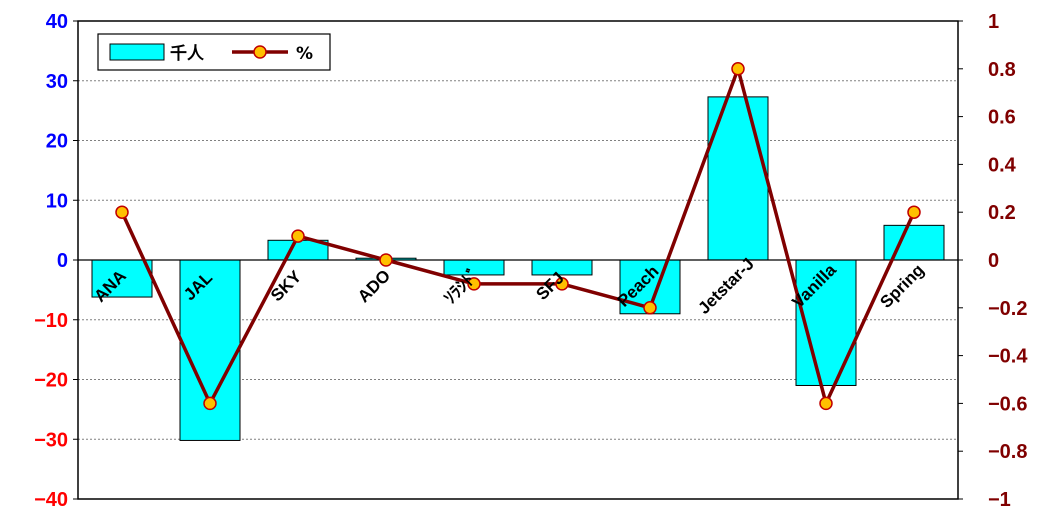 This screenshot has height=506, width=1048. What do you see at coordinates (57, 22) in the screenshot?
I see `left-tick-label: 40` at bounding box center [57, 22].